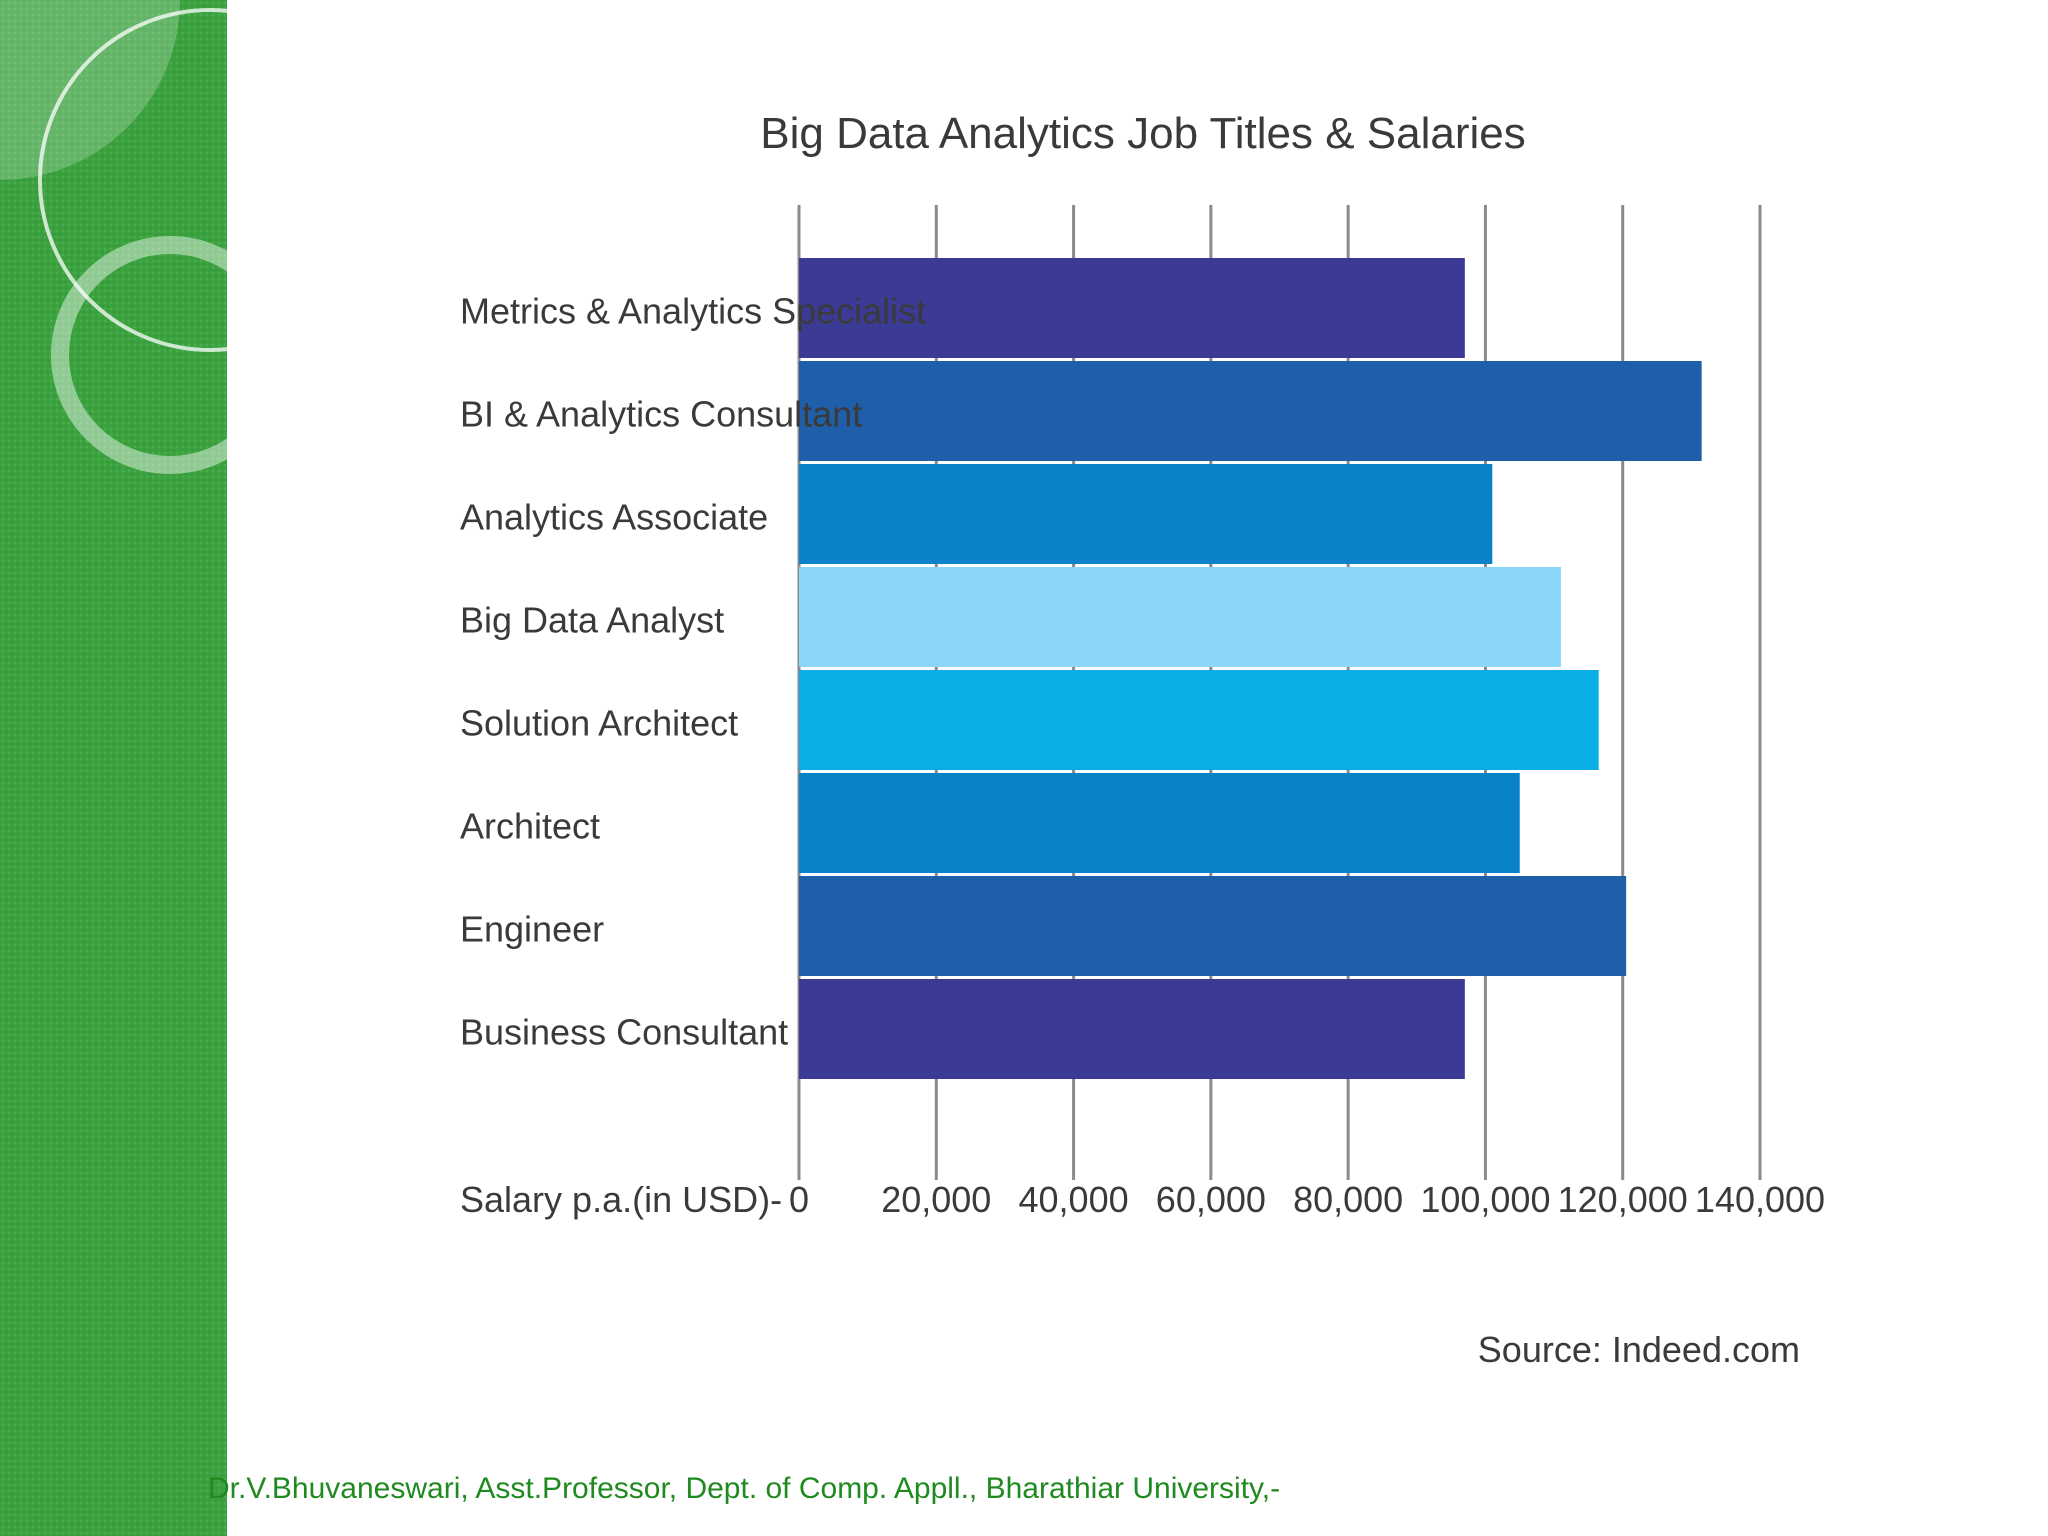 This screenshot has width=2048, height=1536. Describe the element at coordinates (1142, 133) in the screenshot. I see `chart-title: Big Data Analytics Job Titles & Salaries` at that location.